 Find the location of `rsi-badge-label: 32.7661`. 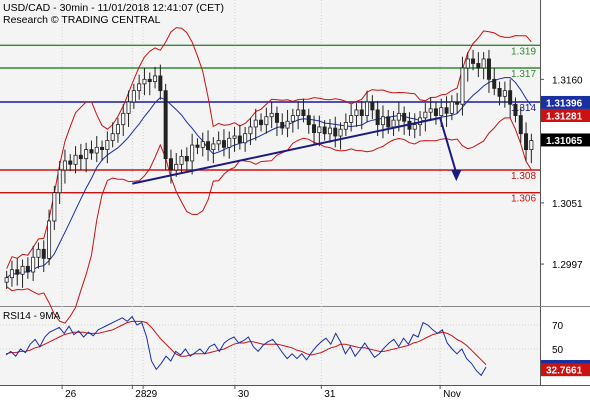

rsi-badge-label: 32.7661 is located at coordinates (564, 371).